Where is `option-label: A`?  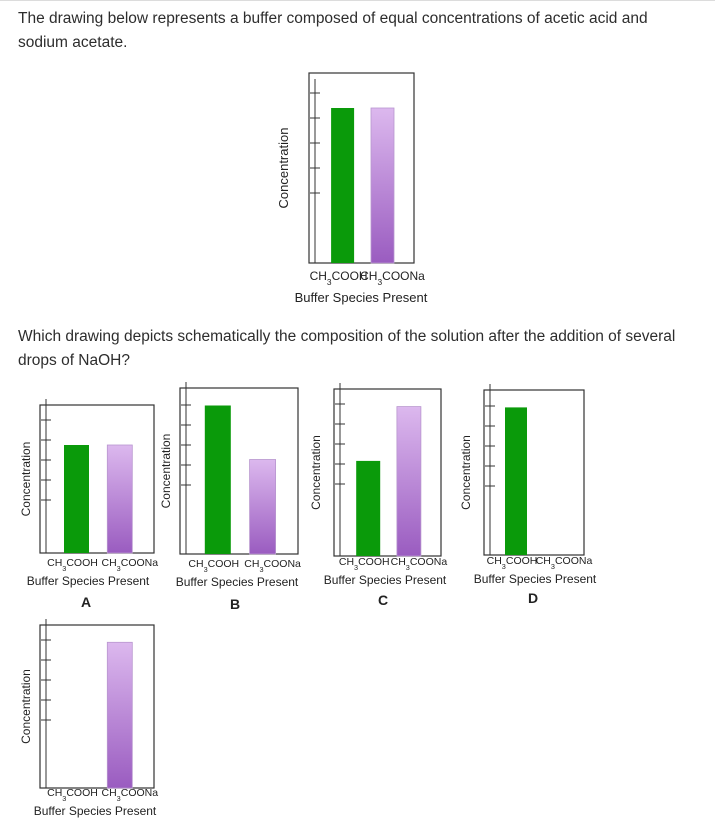
option-label: A is located at coordinates (86, 602).